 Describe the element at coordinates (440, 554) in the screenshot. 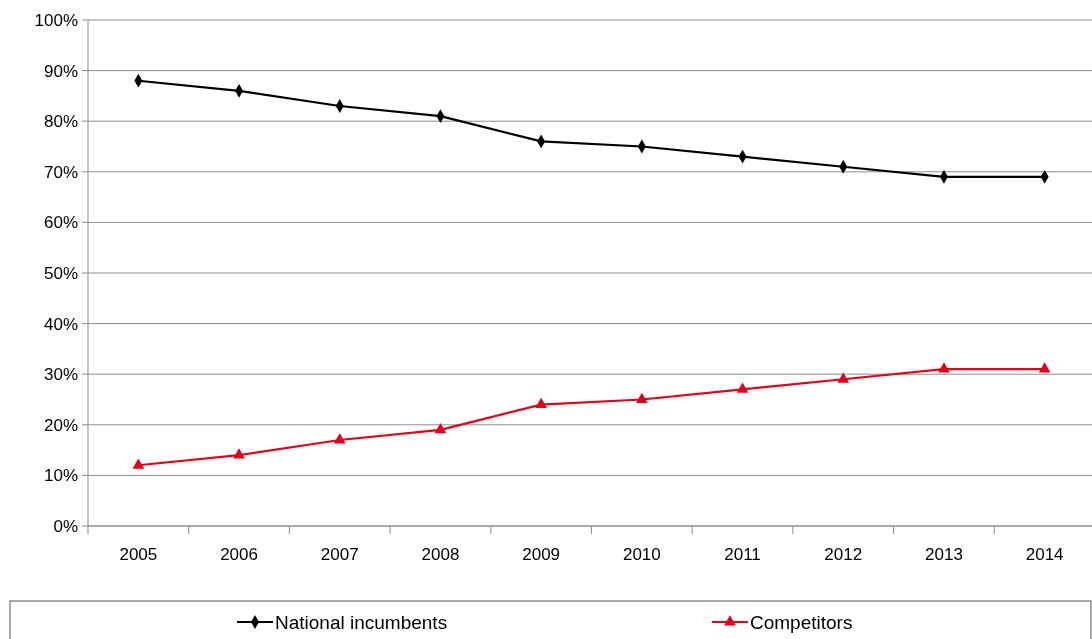

I see `x-tick-label: 2008` at that location.